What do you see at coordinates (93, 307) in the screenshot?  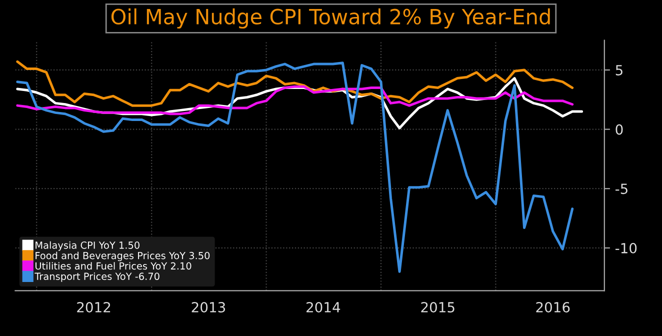 I see `x-tick-label: 2012` at bounding box center [93, 307].